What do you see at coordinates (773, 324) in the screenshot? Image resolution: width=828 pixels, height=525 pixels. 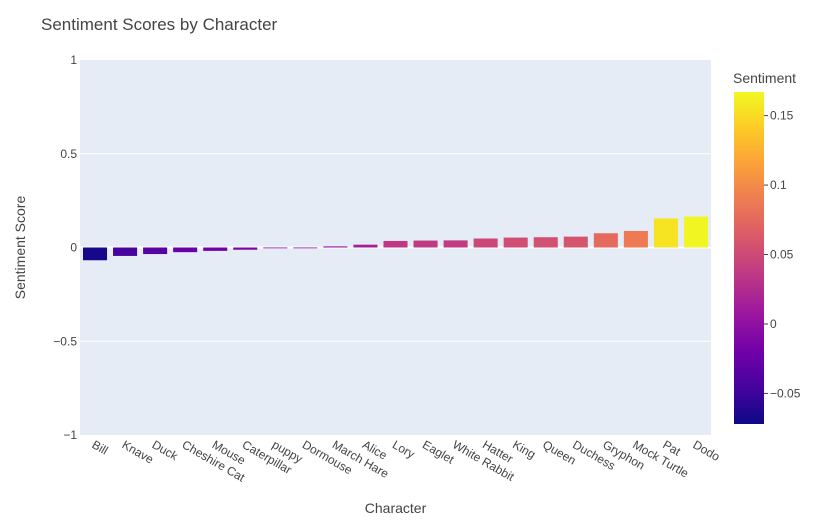 I see `colorbar-tick-label: 0` at bounding box center [773, 324].